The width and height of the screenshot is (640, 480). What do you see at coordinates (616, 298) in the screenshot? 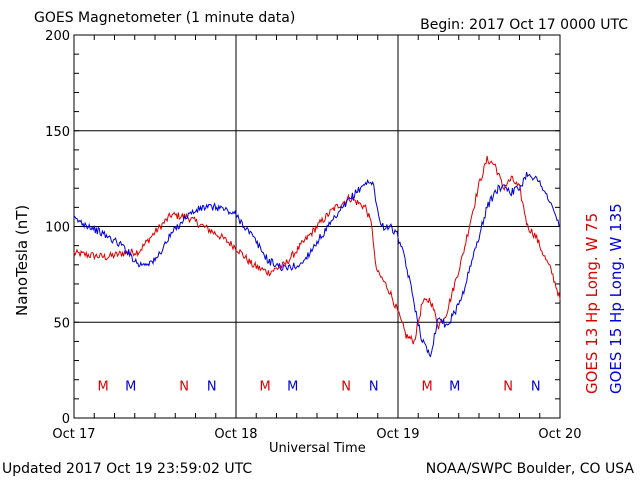
I see `legend-goes15: GOES 15 Hp Long. W 135` at bounding box center [616, 298].